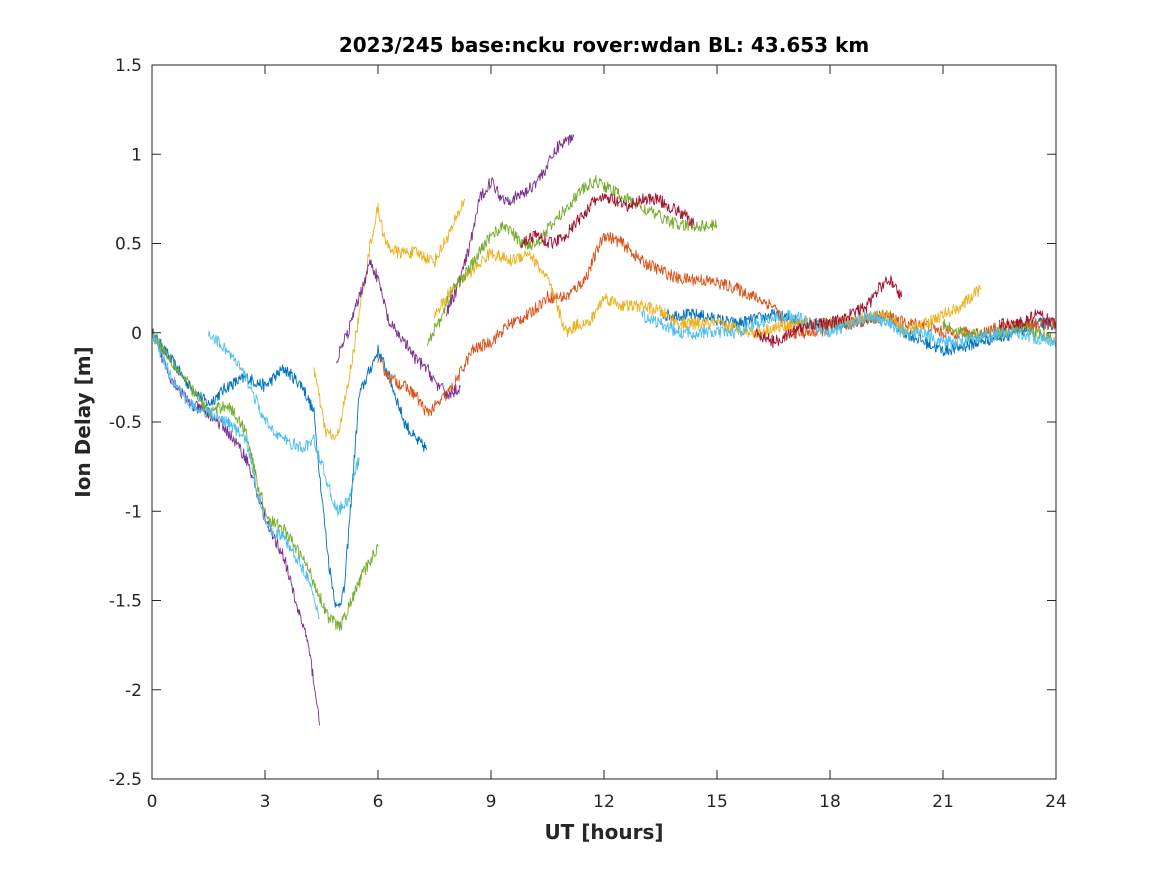 This screenshot has width=1167, height=875. Describe the element at coordinates (604, 802) in the screenshot. I see `x-tick-label-4: 12` at that location.